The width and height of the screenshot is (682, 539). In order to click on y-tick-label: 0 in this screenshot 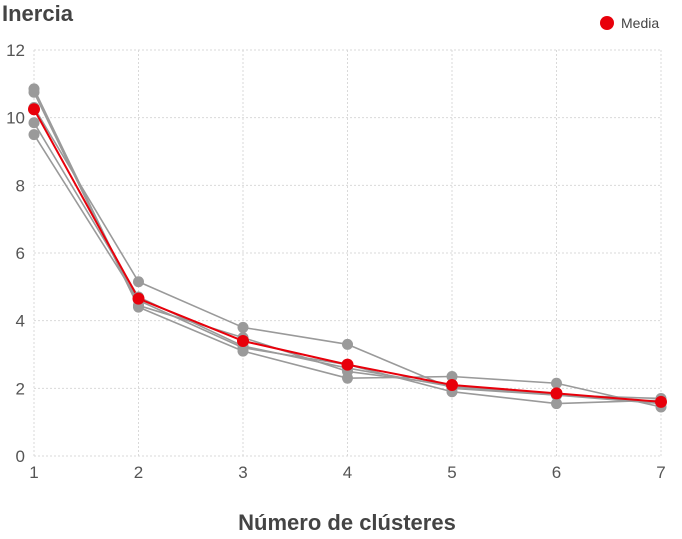, I will do `click(20, 456)`.